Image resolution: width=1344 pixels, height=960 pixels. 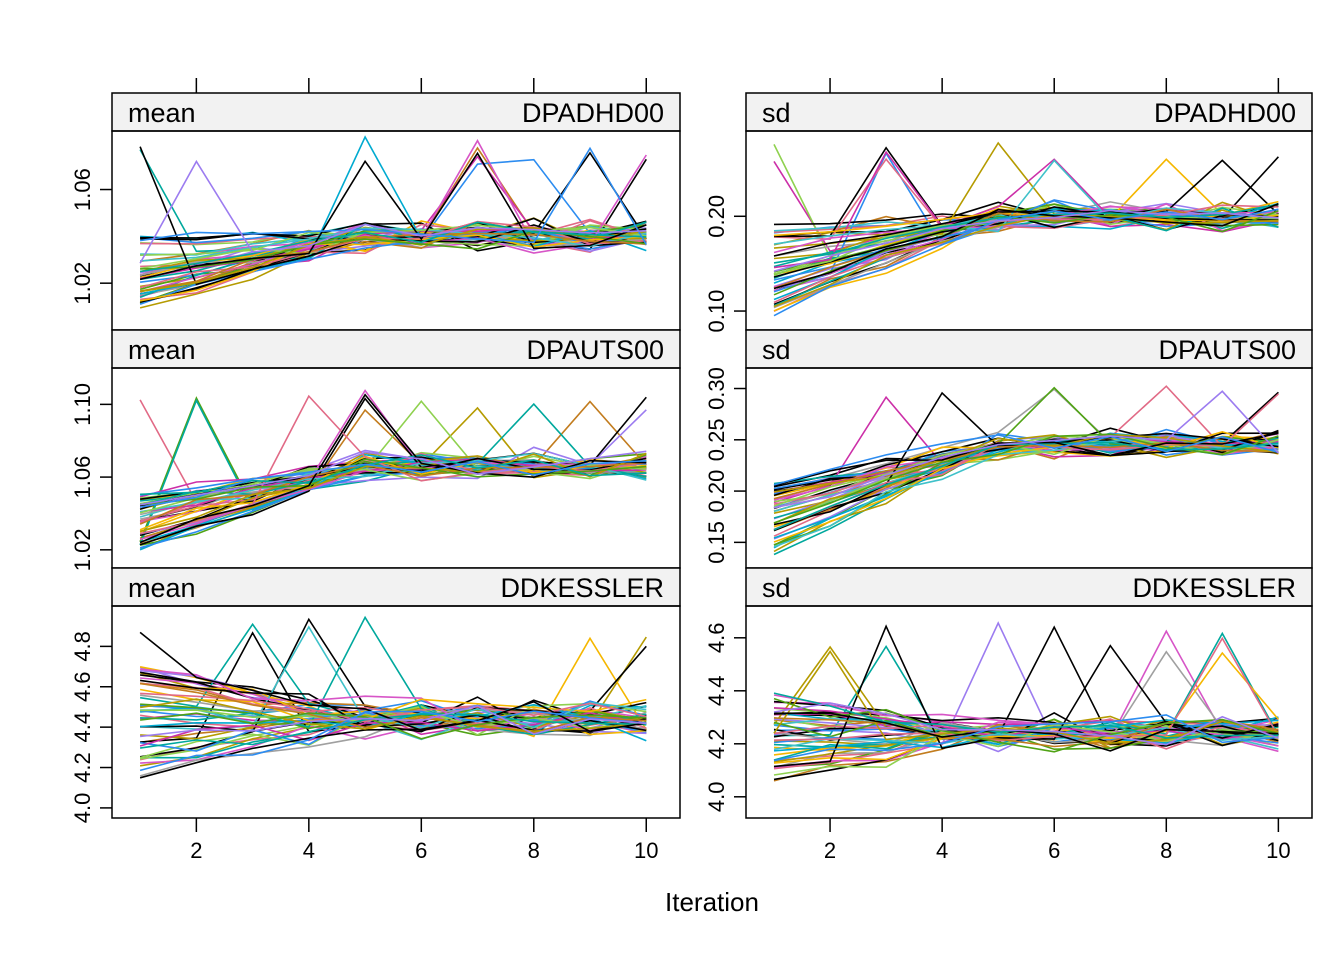 I want to click on traces-mean-DPAUTS00, so click(x=393, y=470).